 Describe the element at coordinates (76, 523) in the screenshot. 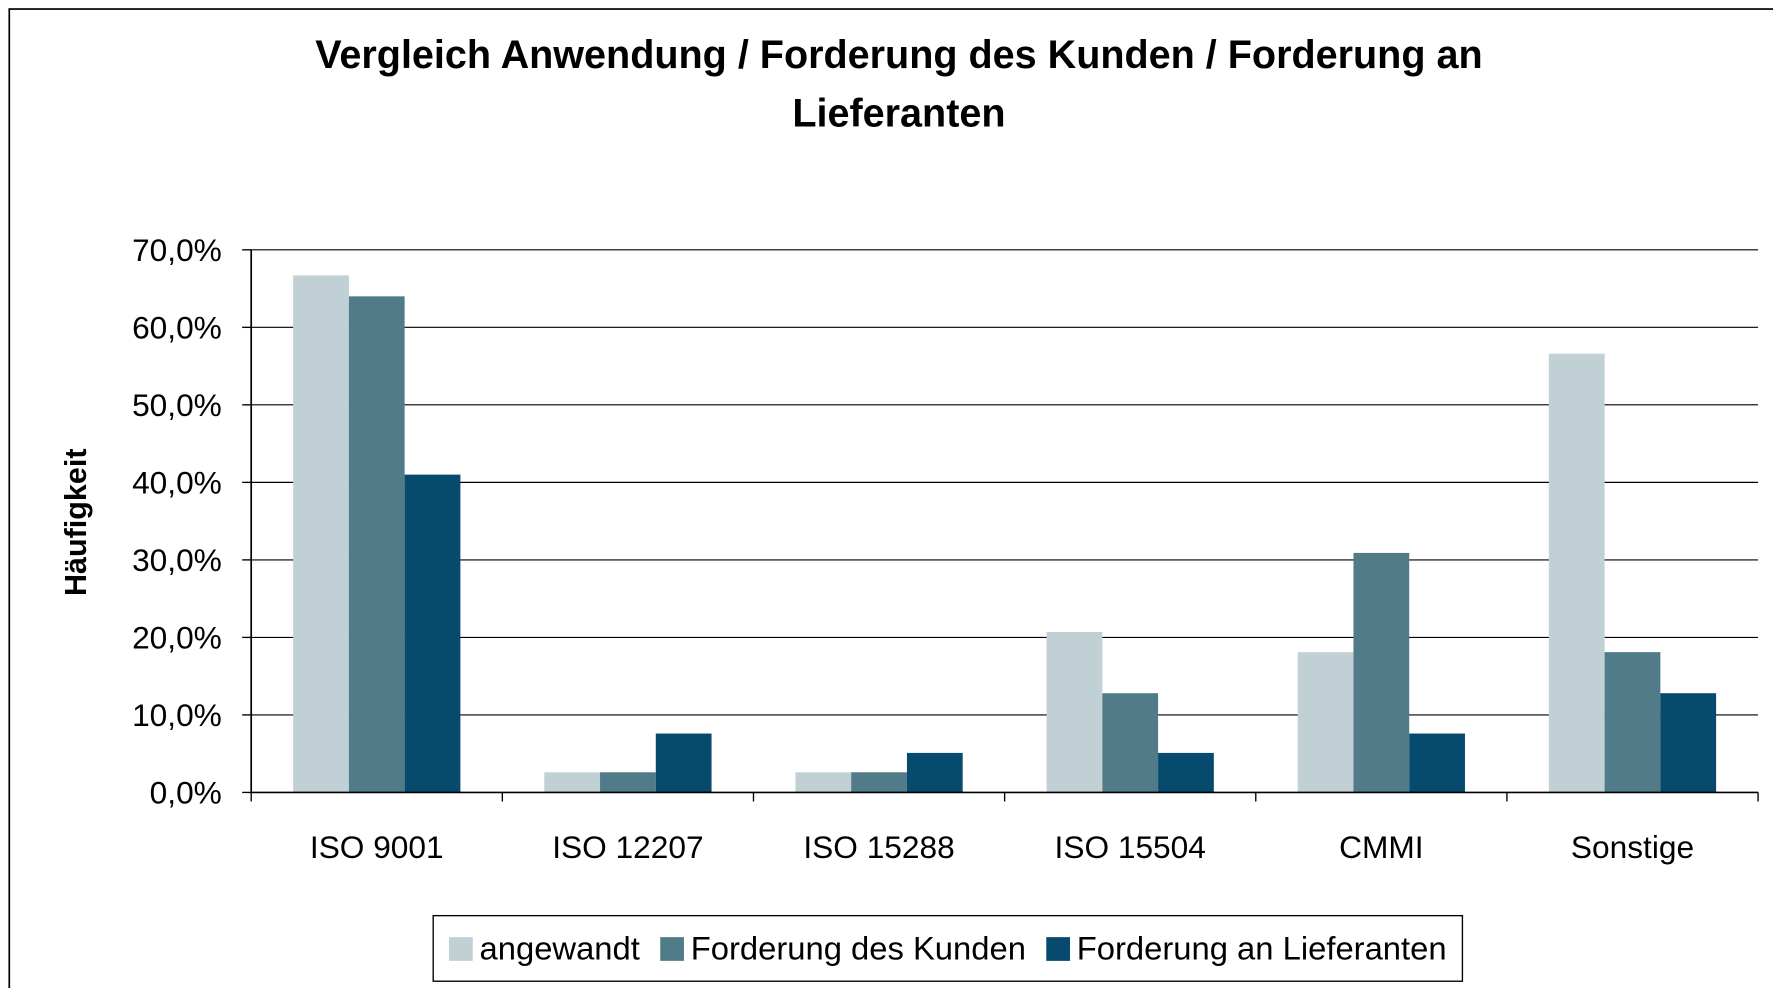

I see `y-axis-label: Häufigkeit` at that location.